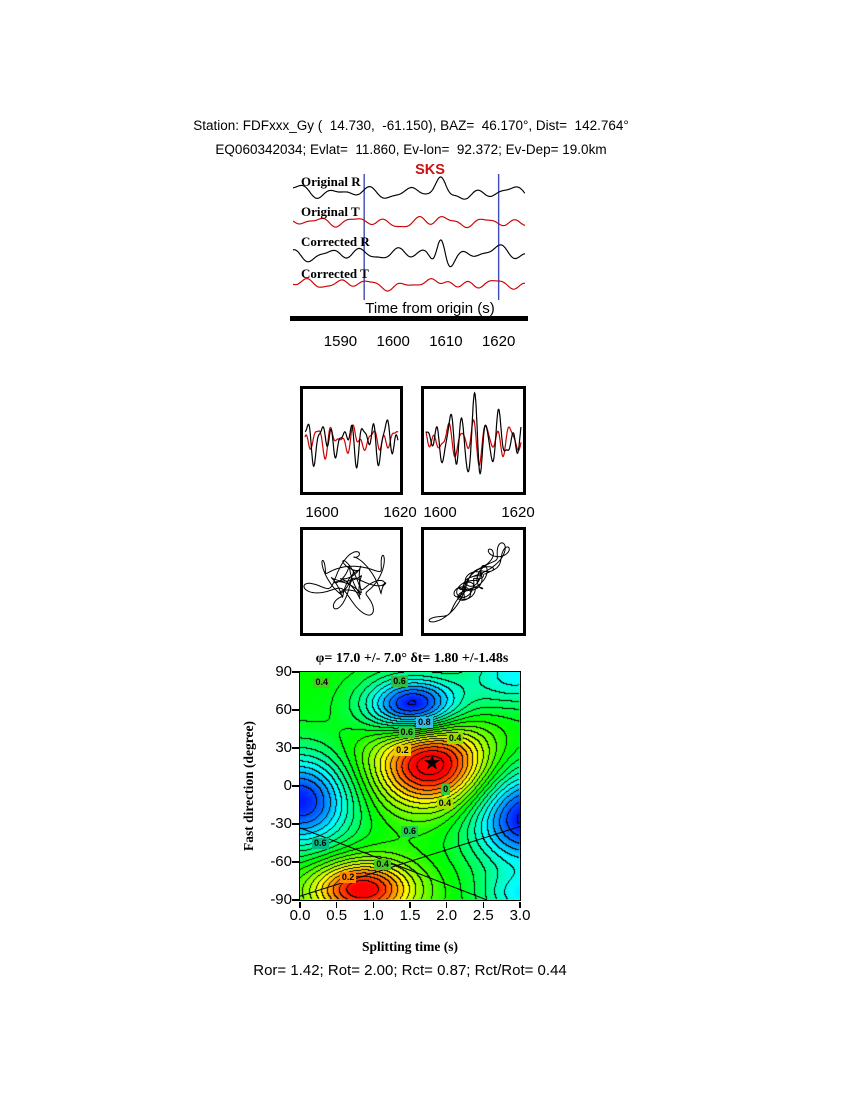 The height and width of the screenshot is (1100, 850). What do you see at coordinates (393, 341) in the screenshot?
I see `time-tick-label: 1600` at bounding box center [393, 341].